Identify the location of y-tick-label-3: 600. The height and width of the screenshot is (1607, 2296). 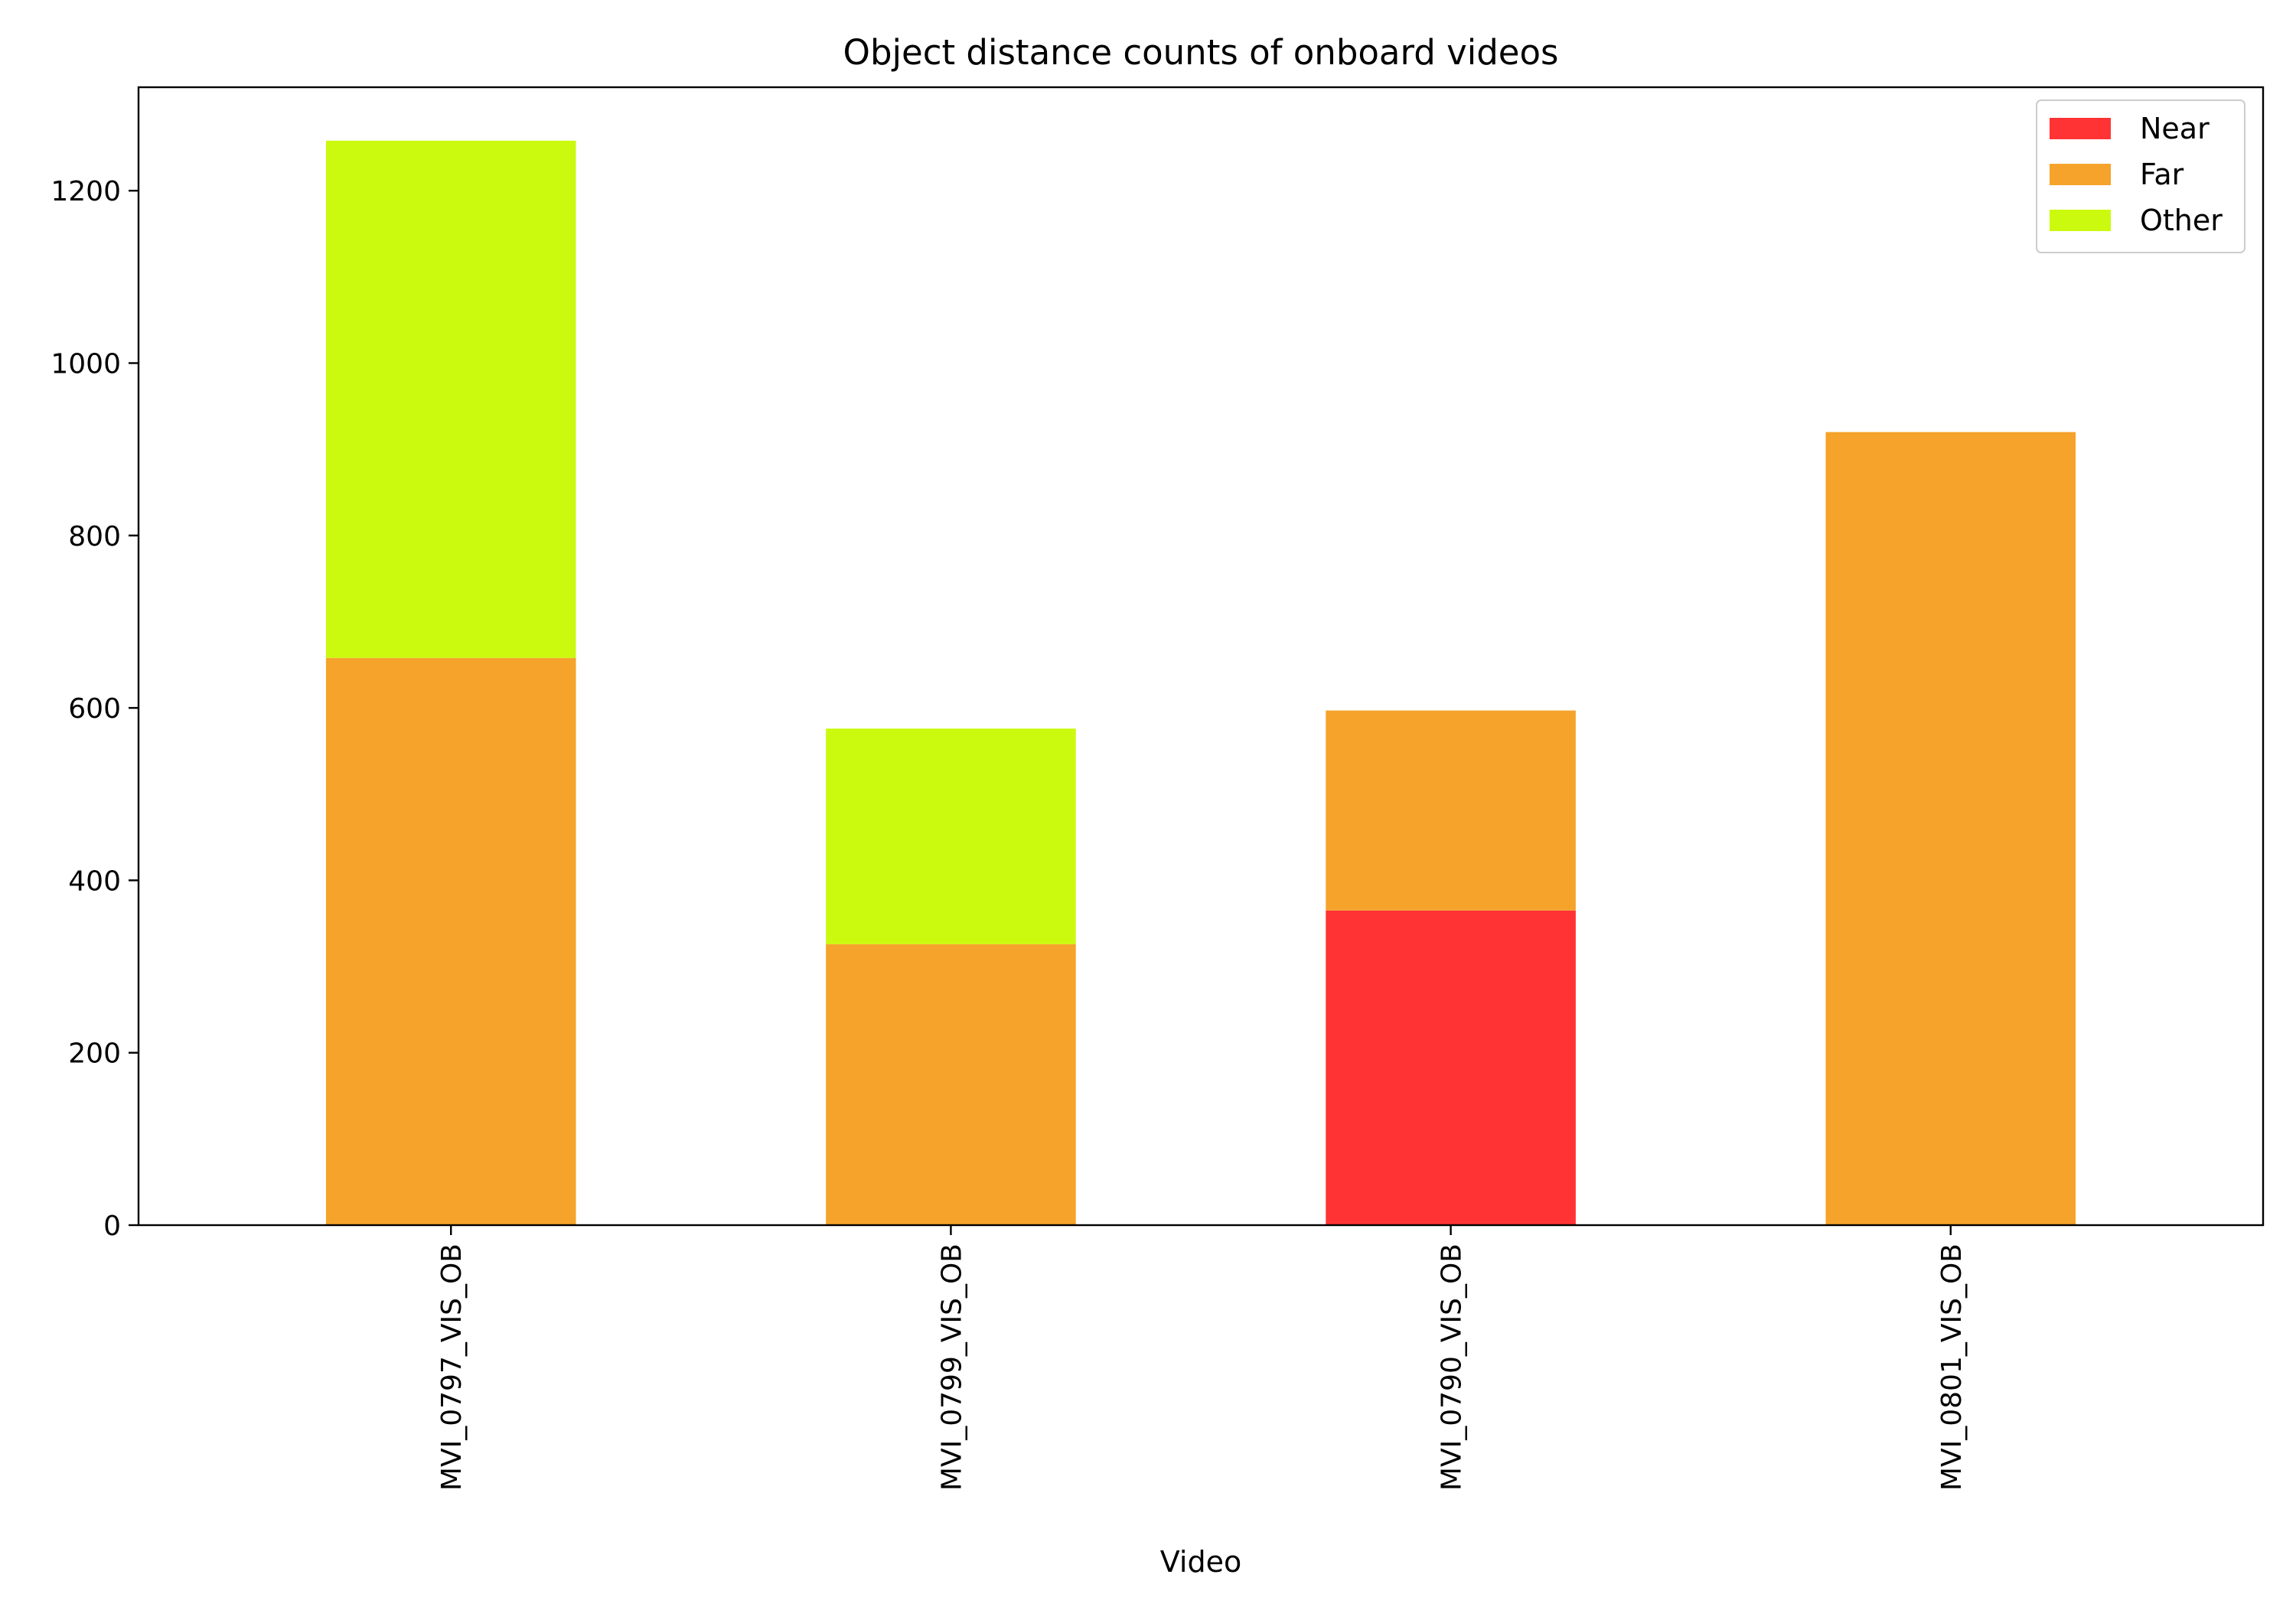
(94, 709).